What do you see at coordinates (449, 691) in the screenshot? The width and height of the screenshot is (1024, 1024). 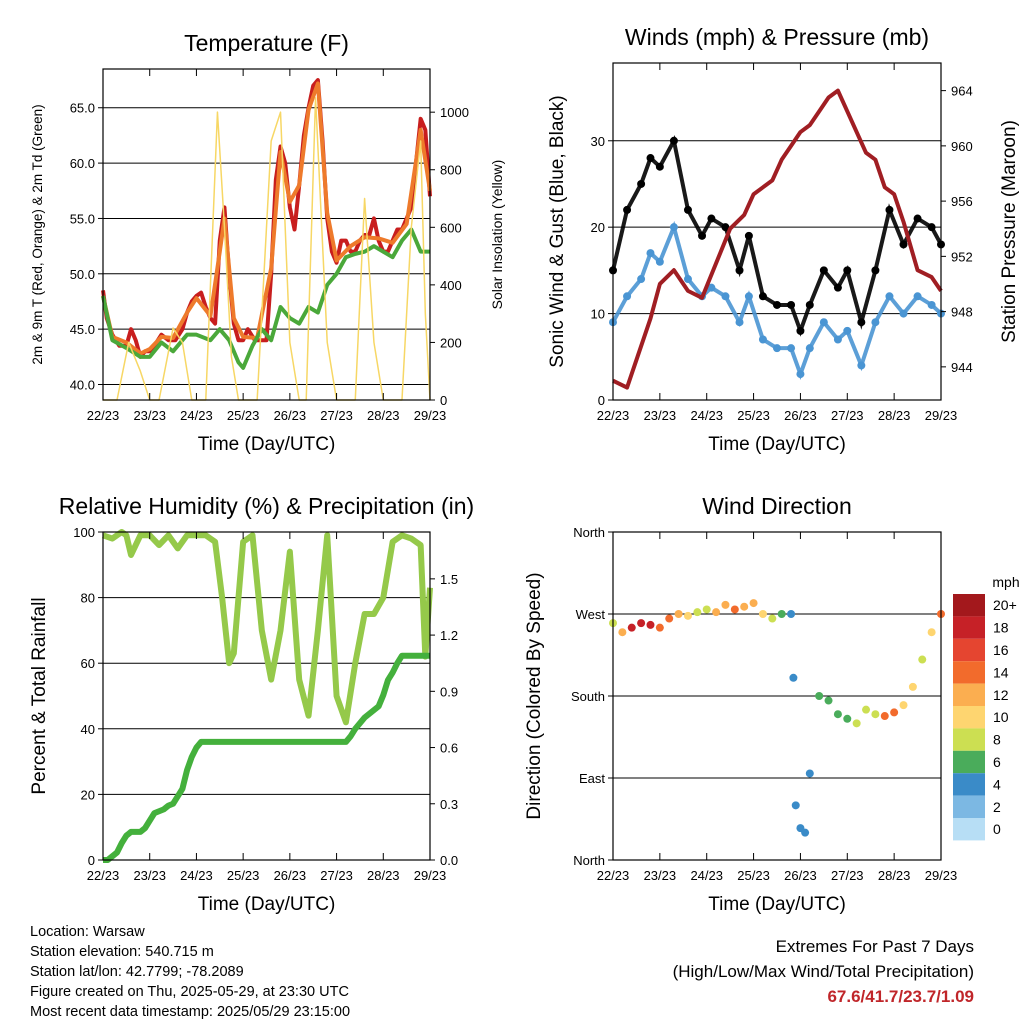 I see `y2-tick-label: 0.9` at bounding box center [449, 691].